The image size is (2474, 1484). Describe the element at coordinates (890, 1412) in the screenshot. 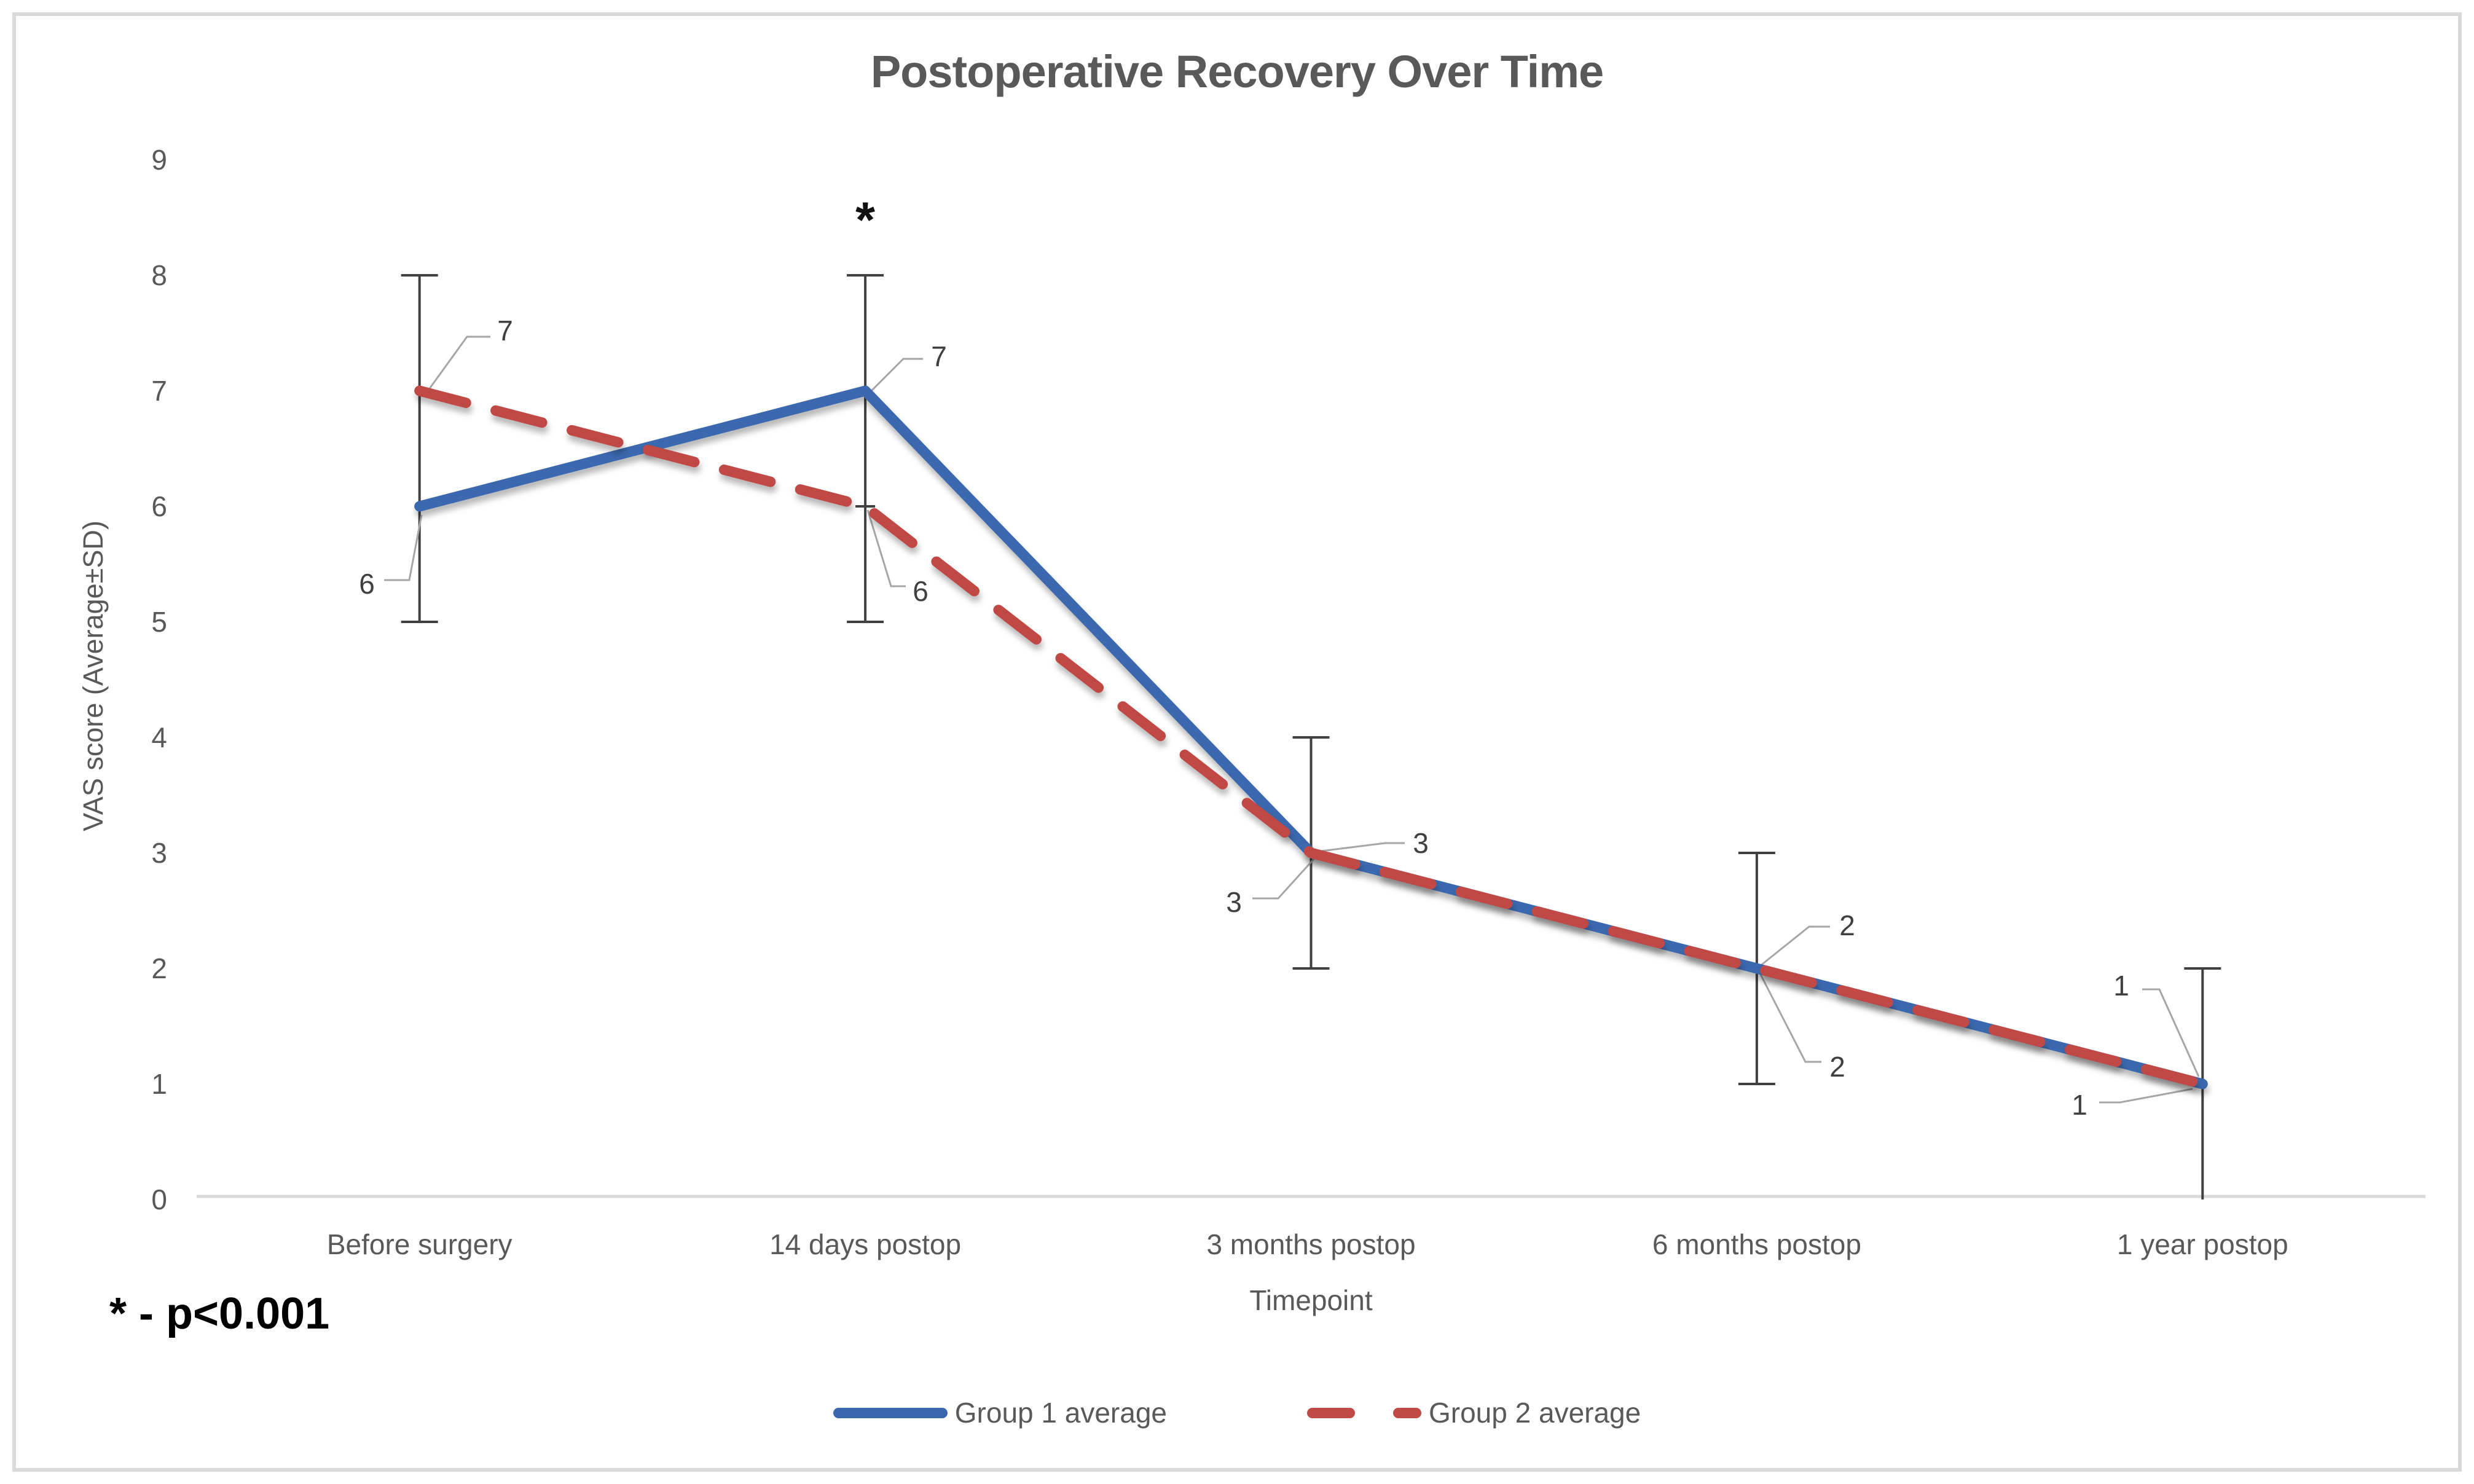

I see `legend-line-sample-group1` at that location.